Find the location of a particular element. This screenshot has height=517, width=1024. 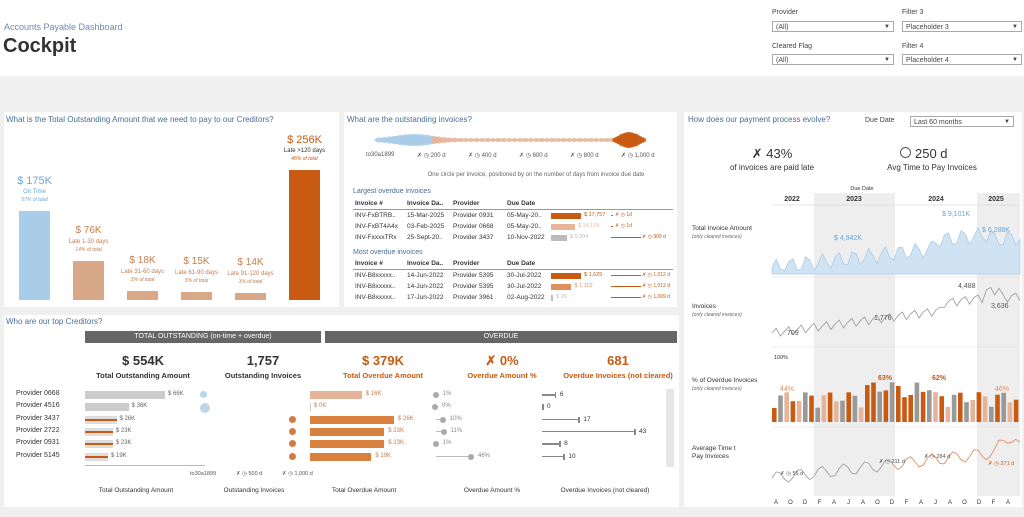

days-label: ✗ ◷ 1d is located at coordinates (623, 226).